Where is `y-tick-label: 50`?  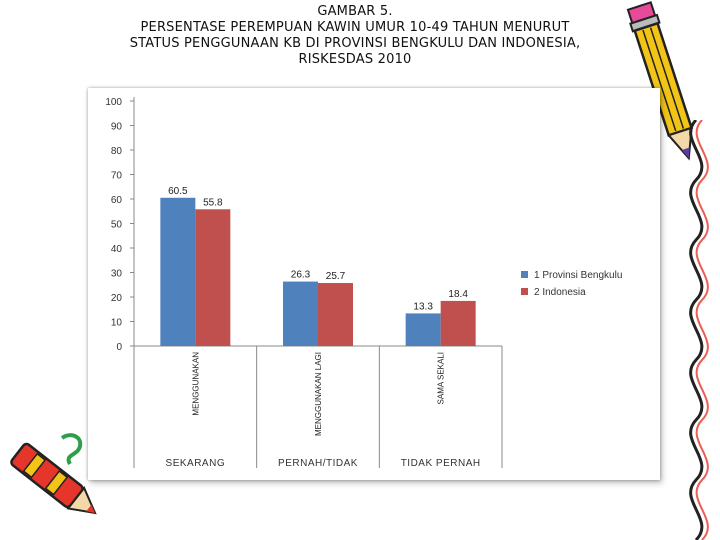 y-tick-label: 50 is located at coordinates (117, 225).